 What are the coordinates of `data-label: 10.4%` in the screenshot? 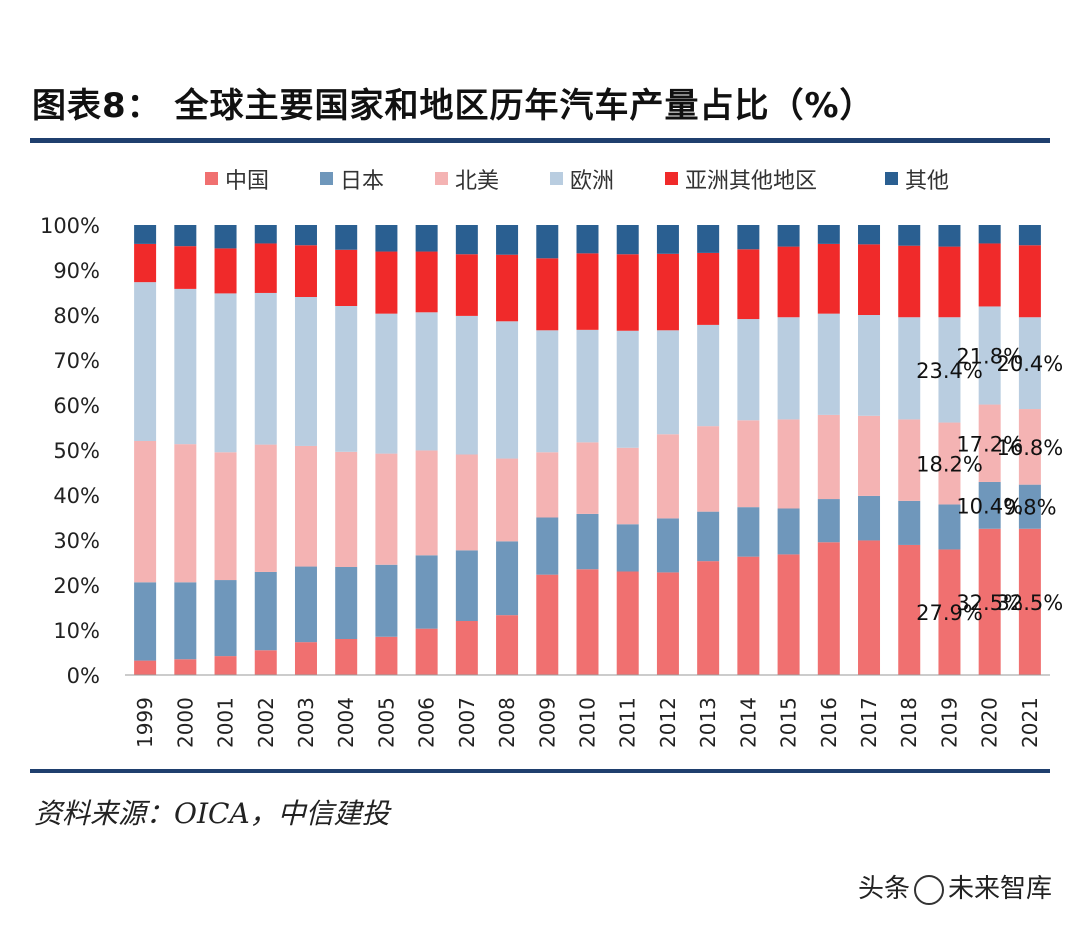 It's located at (989, 506).